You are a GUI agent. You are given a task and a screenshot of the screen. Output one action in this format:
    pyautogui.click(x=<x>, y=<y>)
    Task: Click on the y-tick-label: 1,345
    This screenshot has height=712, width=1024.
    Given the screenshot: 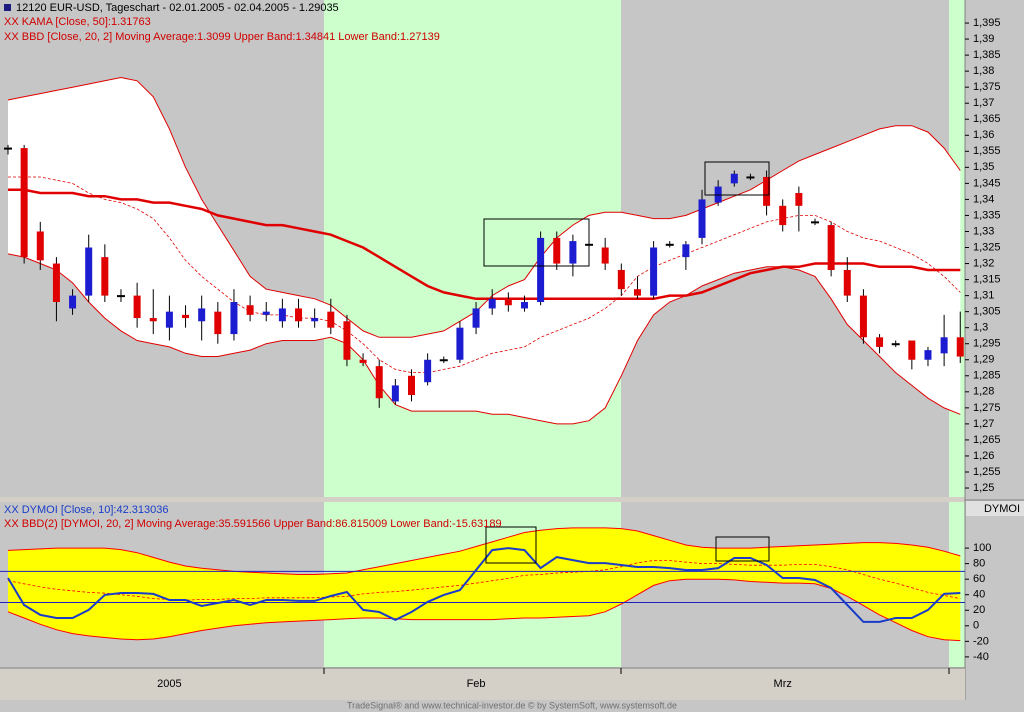 What is the action you would take?
    pyautogui.click(x=987, y=183)
    